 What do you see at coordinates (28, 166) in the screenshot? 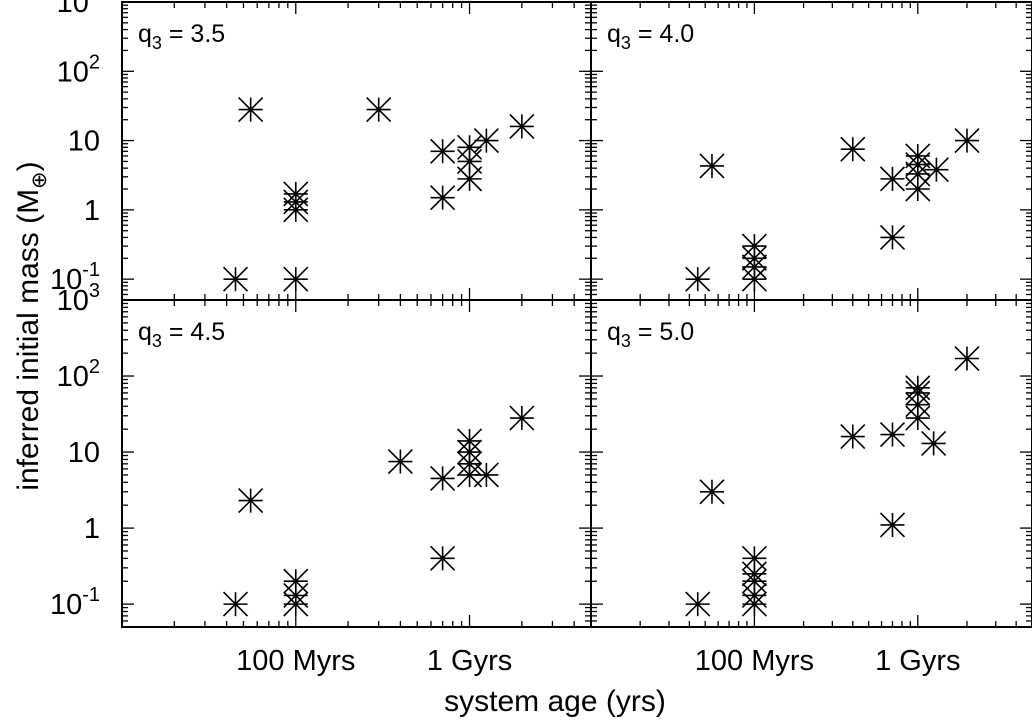
I see `y-axis-label-close: )` at bounding box center [28, 166].